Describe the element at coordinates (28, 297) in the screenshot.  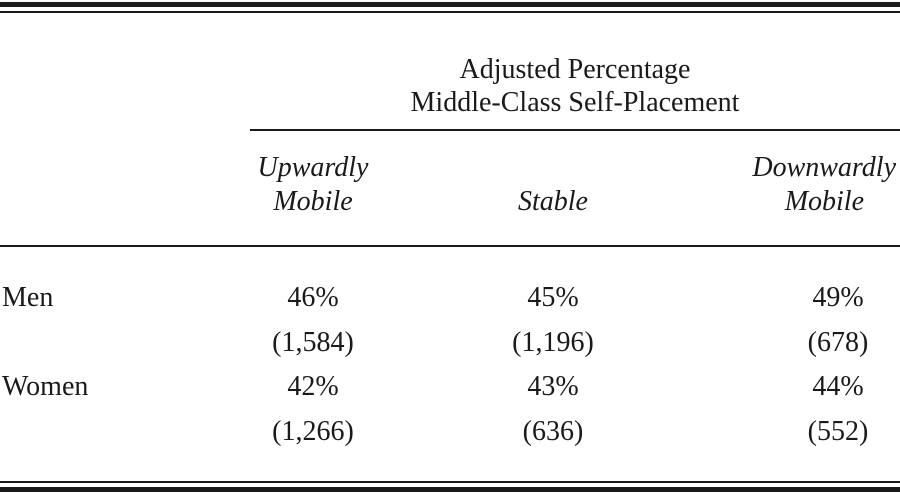
I see `row-label: Men` at that location.